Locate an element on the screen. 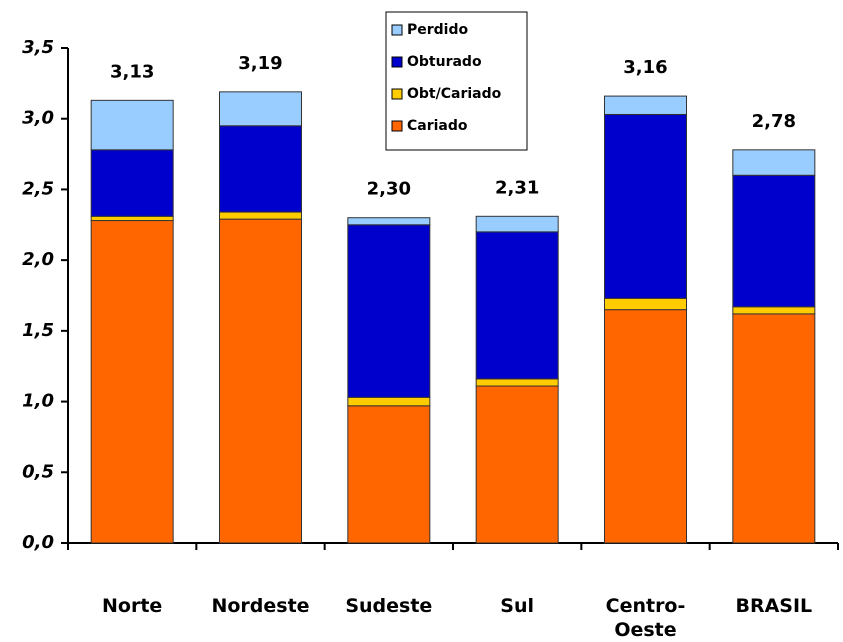 The image size is (843, 642). y-tick-label: 1,0 is located at coordinates (38, 401).